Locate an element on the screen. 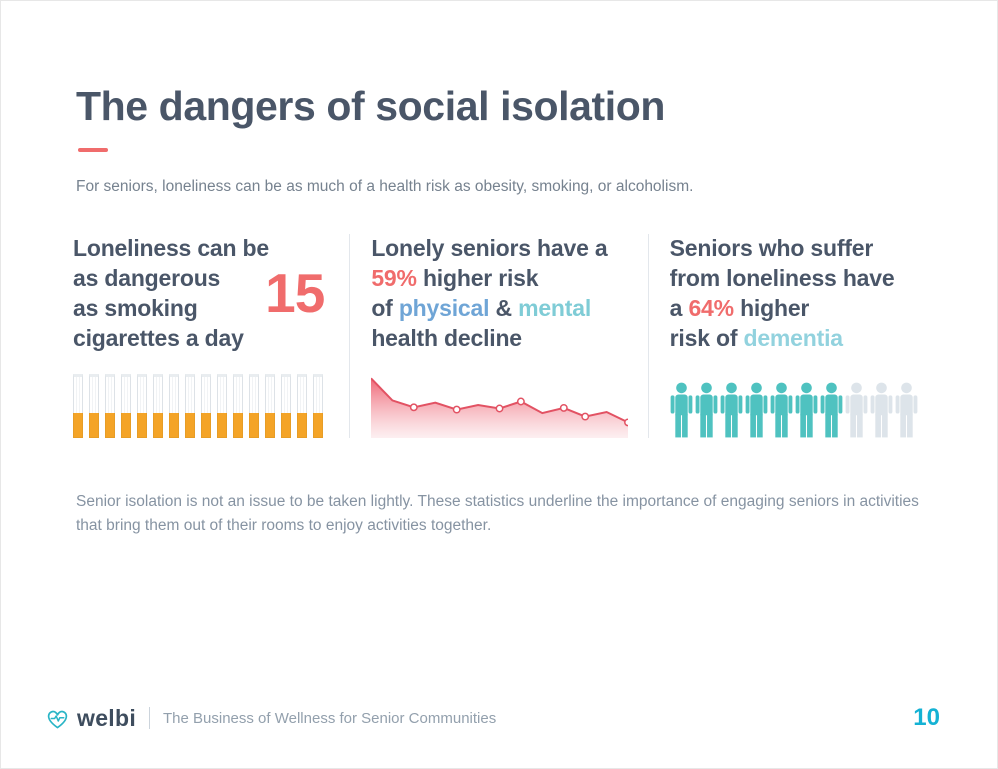  stat-text-line: Lonely seniors have a is located at coordinates (489, 248).